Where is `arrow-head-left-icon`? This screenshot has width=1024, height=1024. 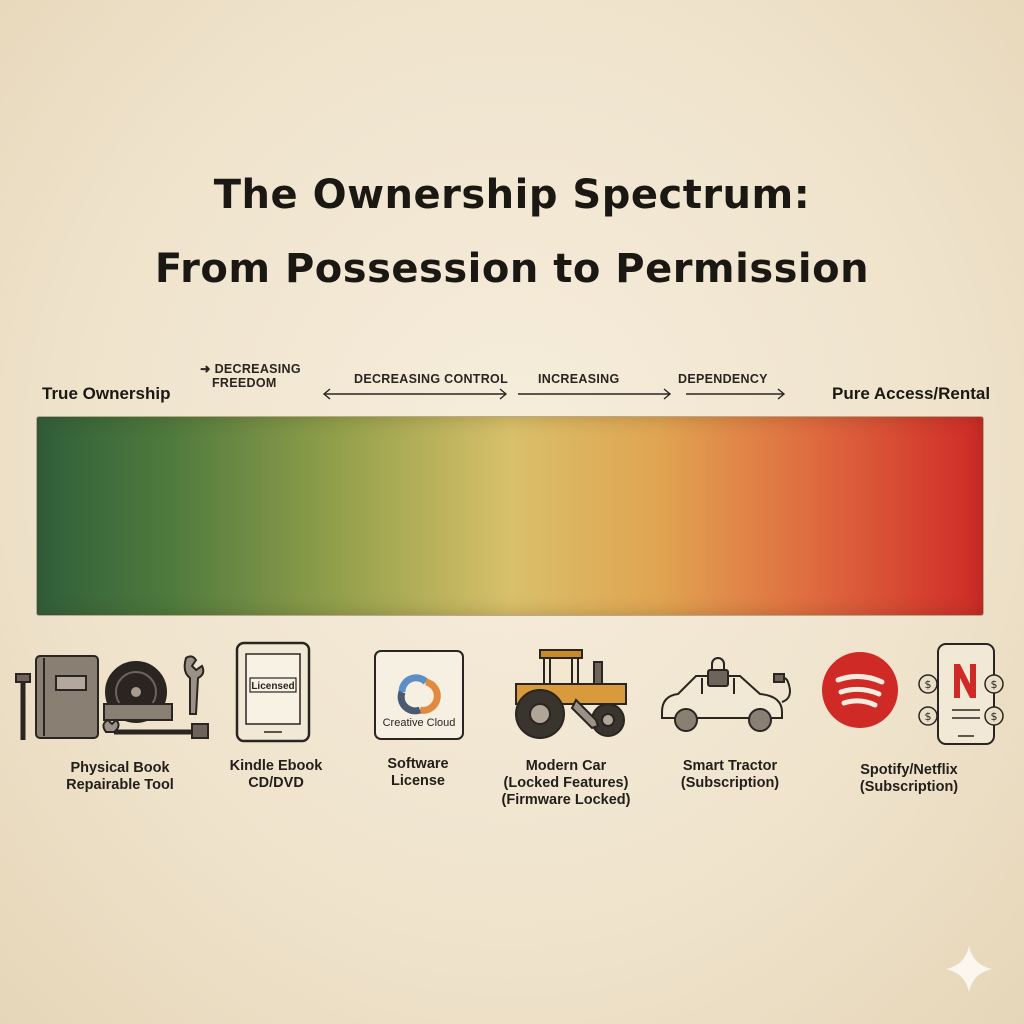
arrow-head-left-icon is located at coordinates (326, 394).